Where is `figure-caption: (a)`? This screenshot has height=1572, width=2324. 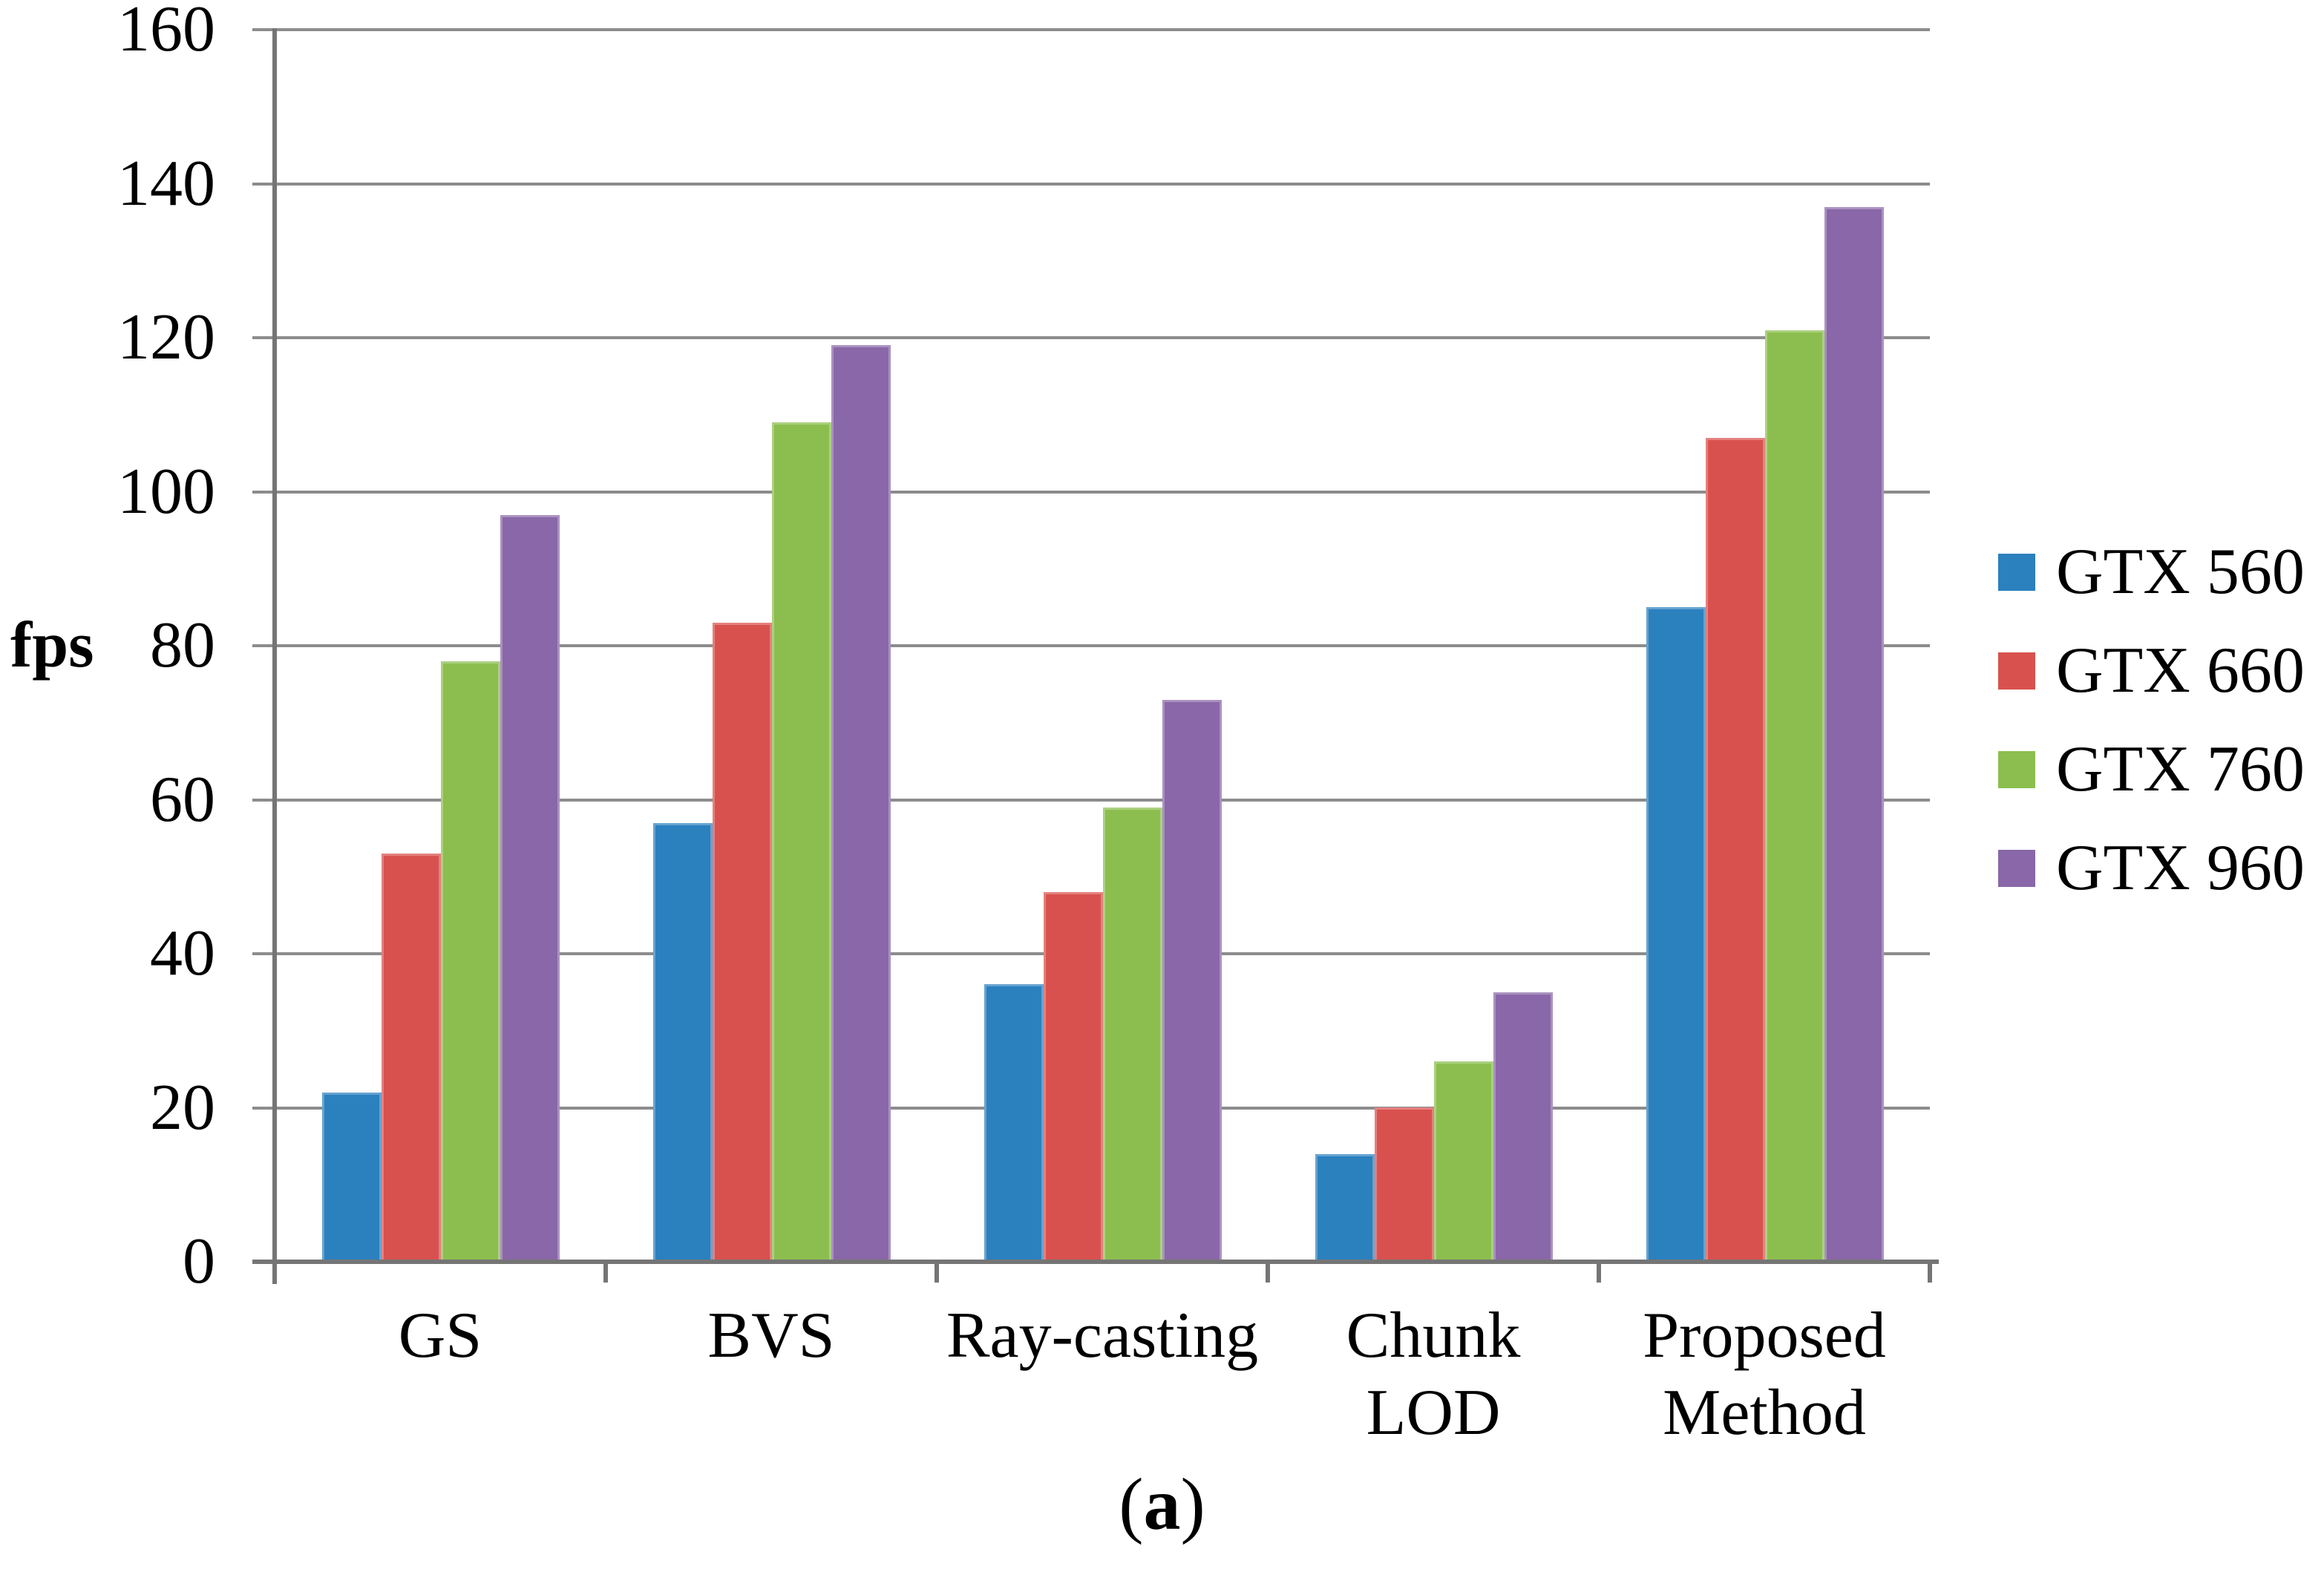
figure-caption: (a) is located at coordinates (1162, 1504).